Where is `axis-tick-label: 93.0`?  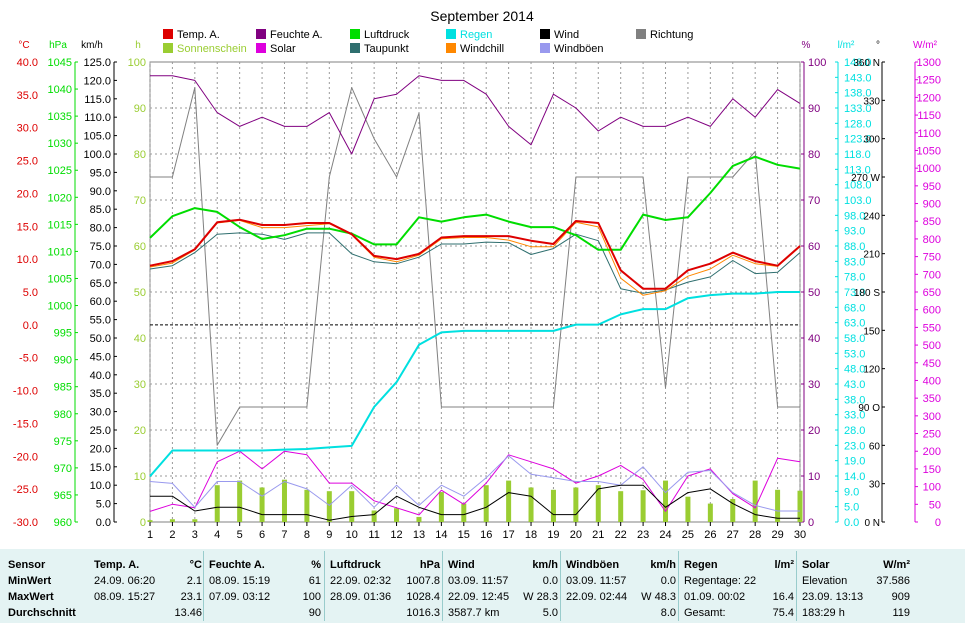 axis-tick-label: 93.0 is located at coordinates (854, 232).